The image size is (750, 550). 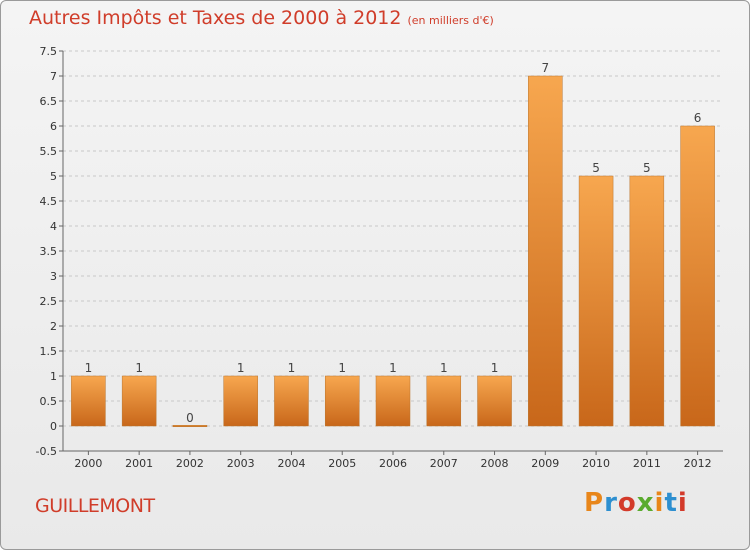 What do you see at coordinates (53, 276) in the screenshot?
I see `y-tick-label: 3` at bounding box center [53, 276].